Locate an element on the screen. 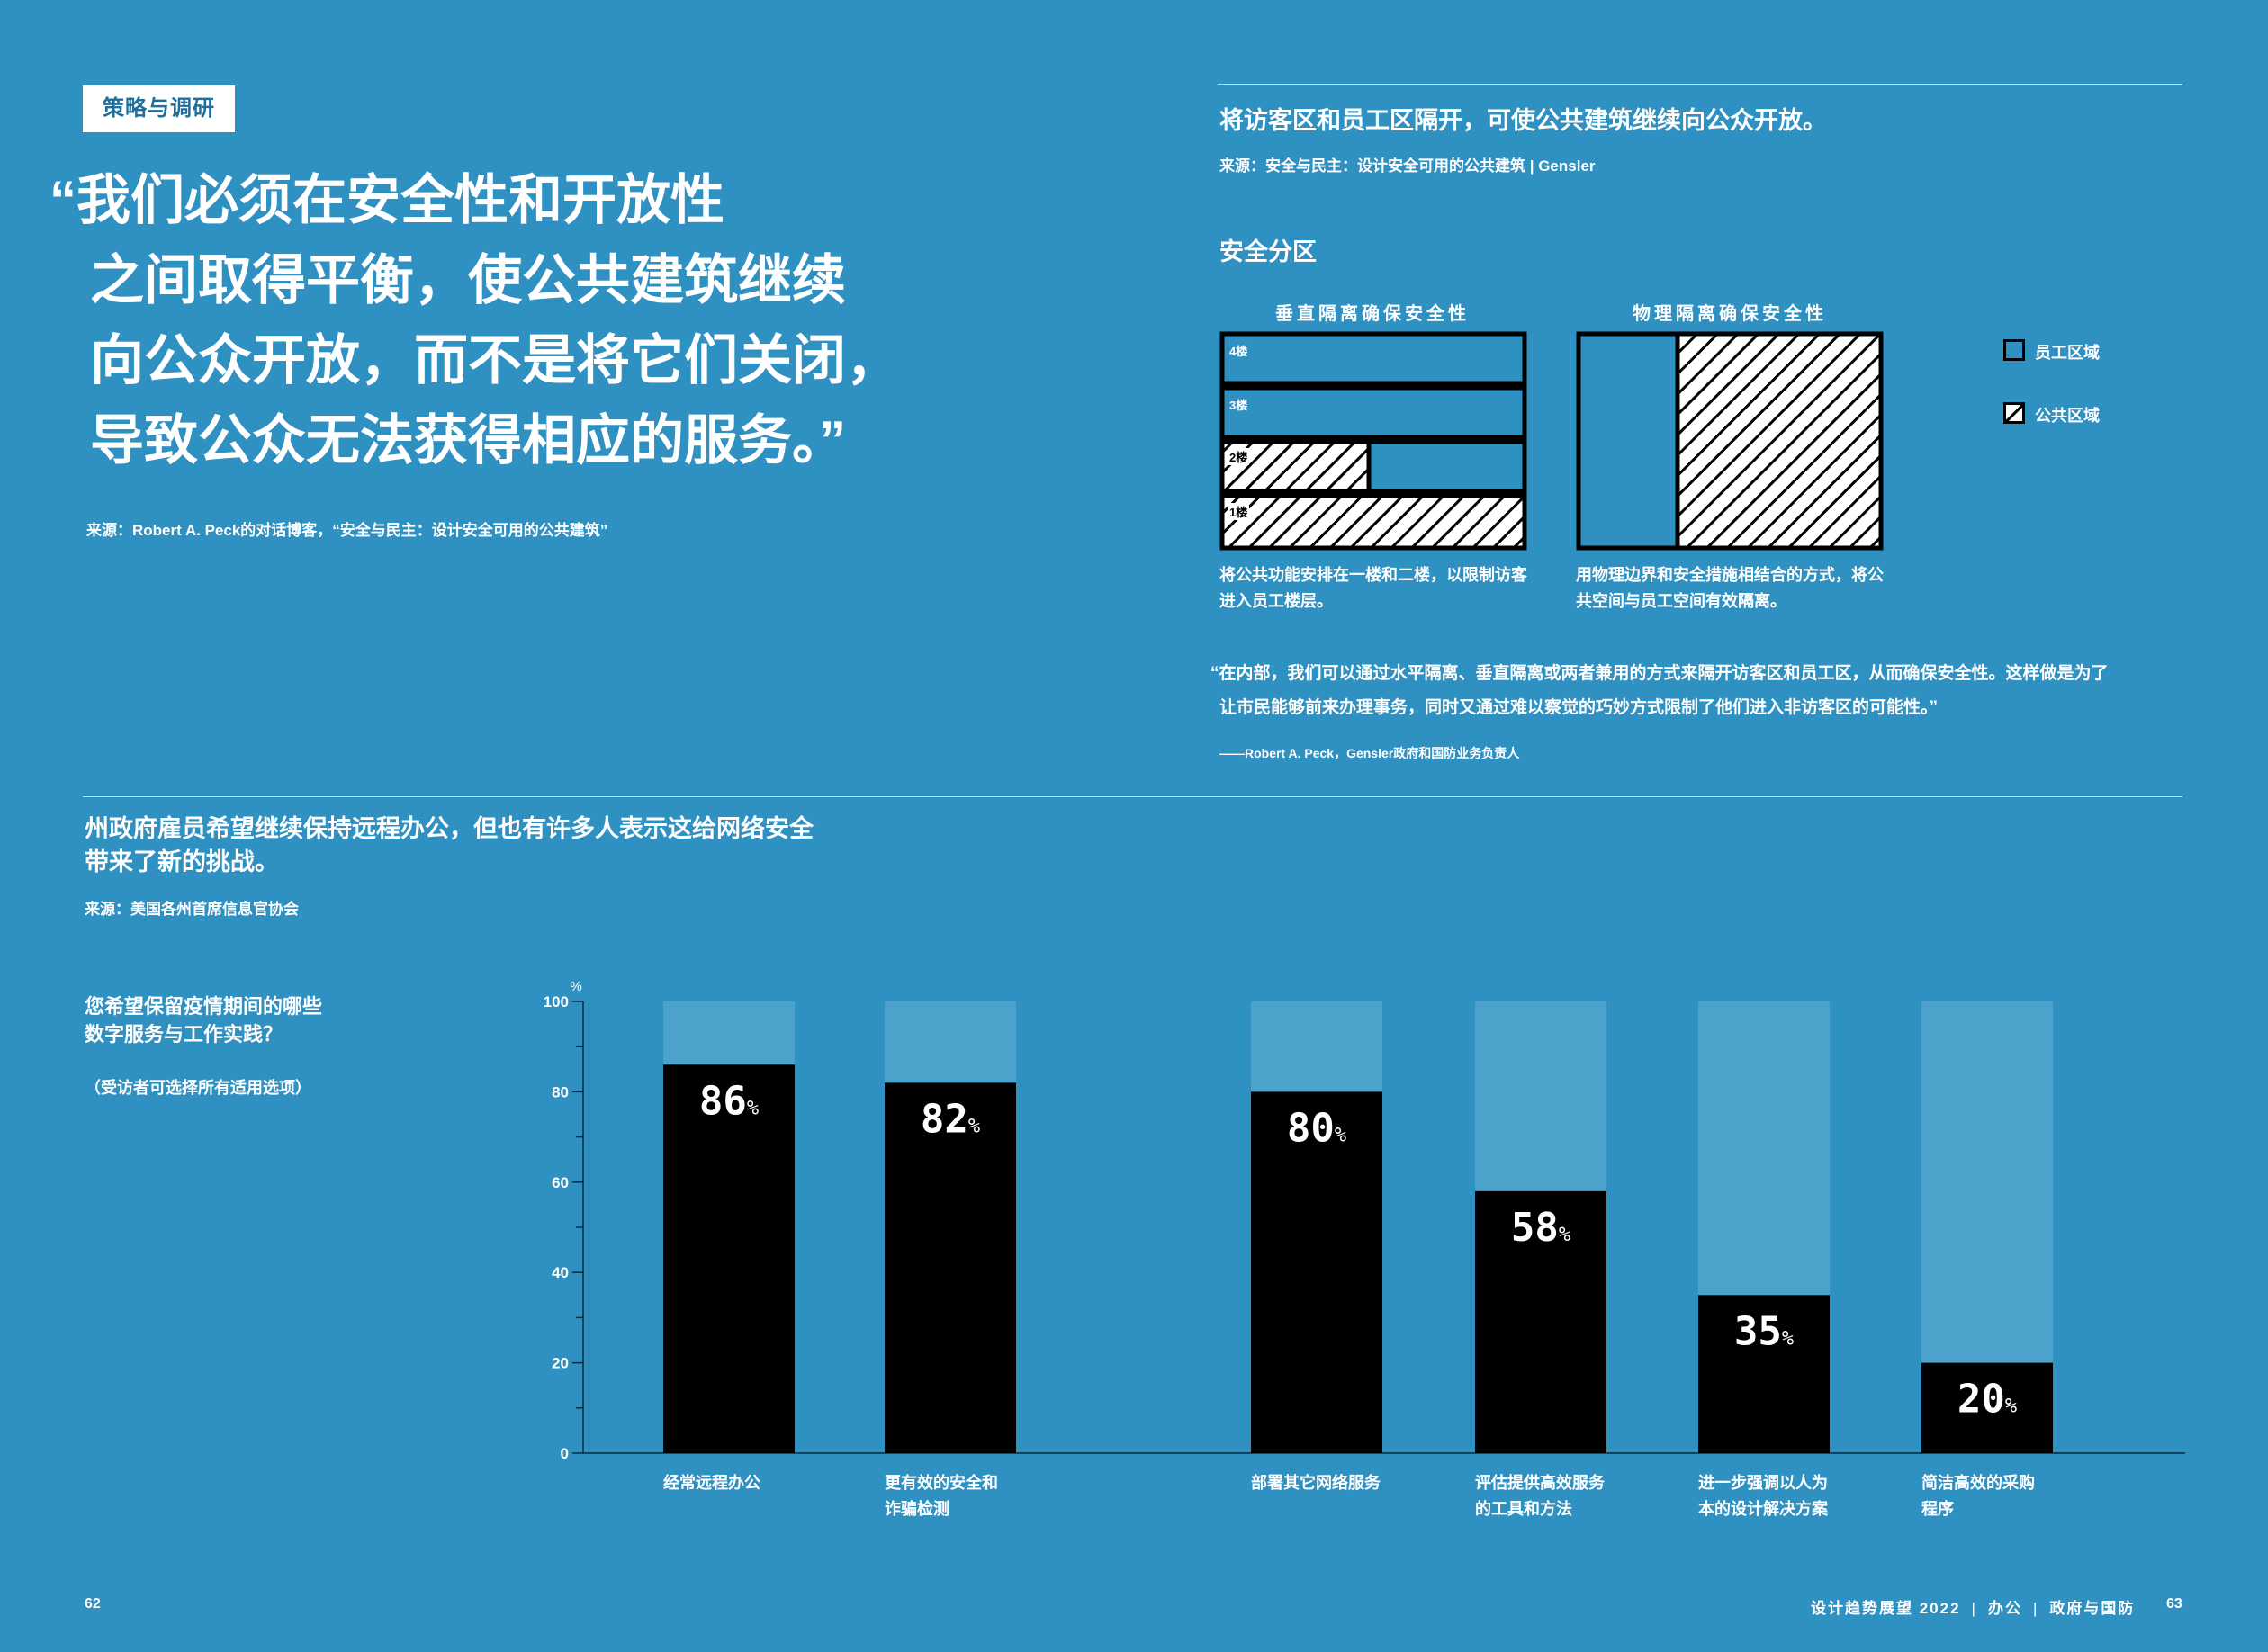 This screenshot has height=1652, width=2268. category-label: 评估提供高效服务 is located at coordinates (1540, 1482).